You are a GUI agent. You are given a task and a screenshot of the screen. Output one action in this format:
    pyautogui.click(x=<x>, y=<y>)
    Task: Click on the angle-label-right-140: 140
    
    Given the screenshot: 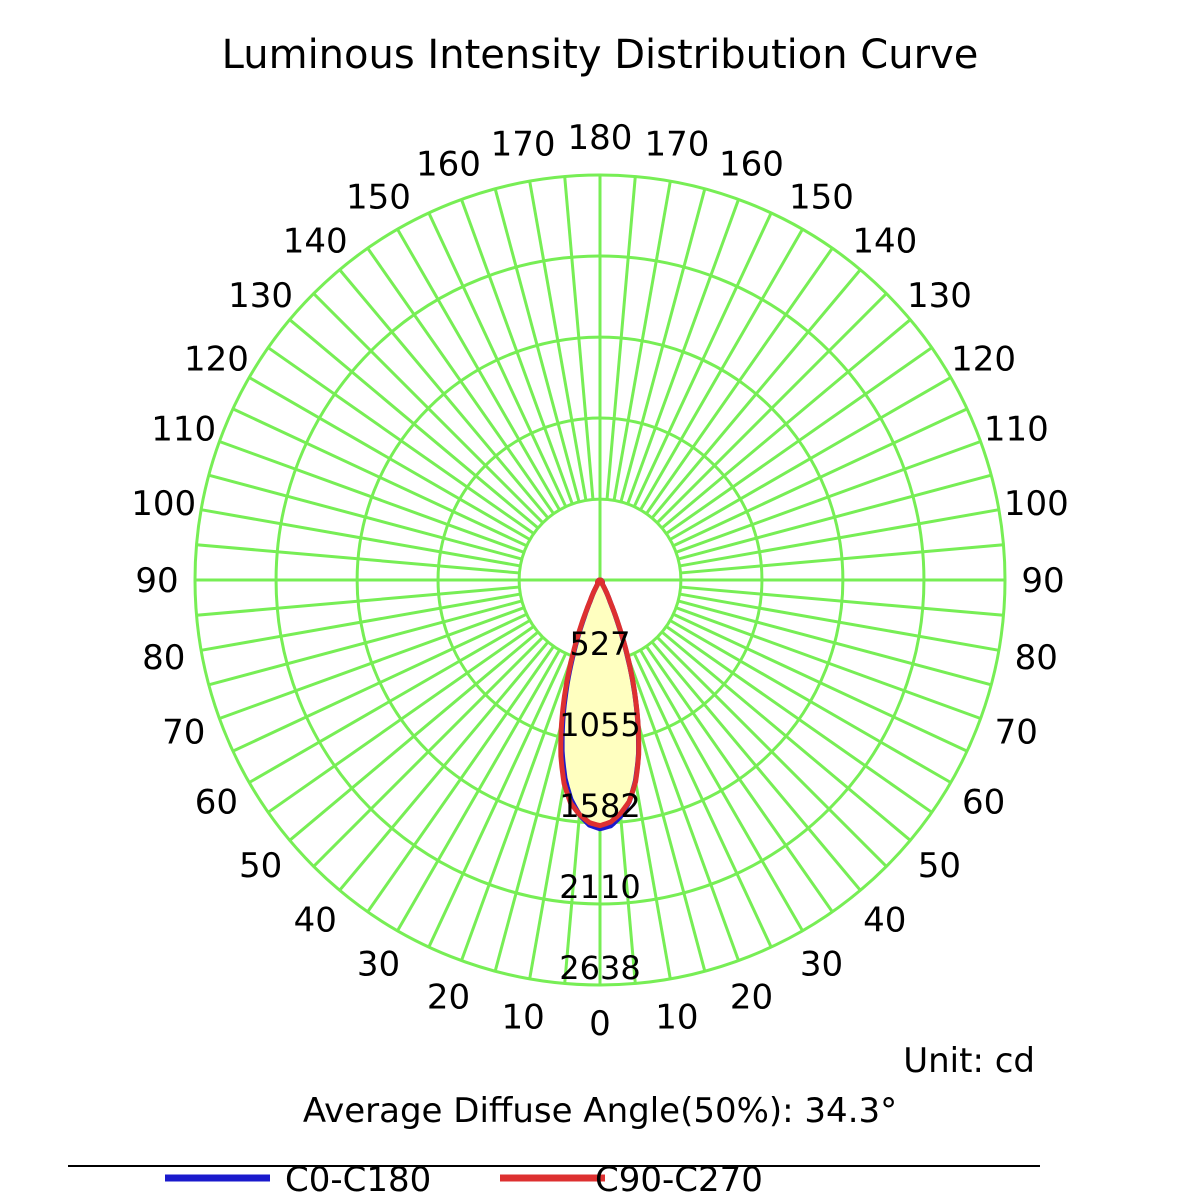 What is the action you would take?
    pyautogui.click(x=884, y=242)
    